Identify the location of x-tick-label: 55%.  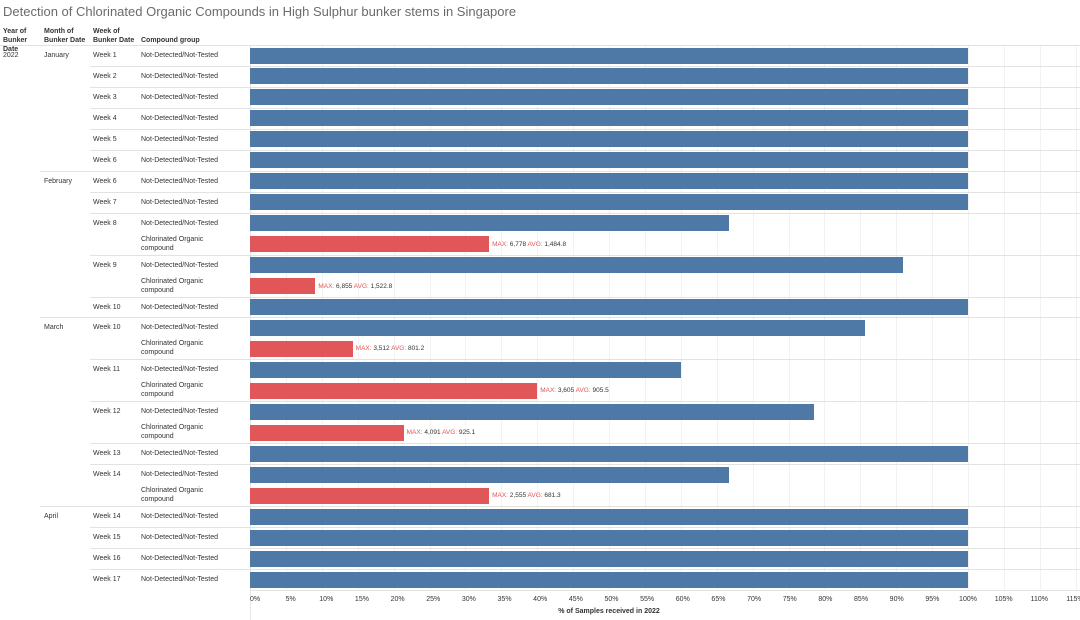
(647, 599).